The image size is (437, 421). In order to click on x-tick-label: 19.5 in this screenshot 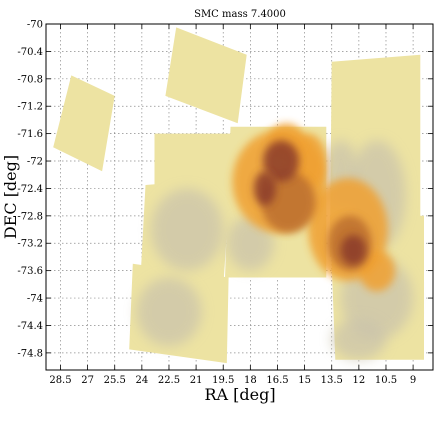, I will do `click(223, 380)`.